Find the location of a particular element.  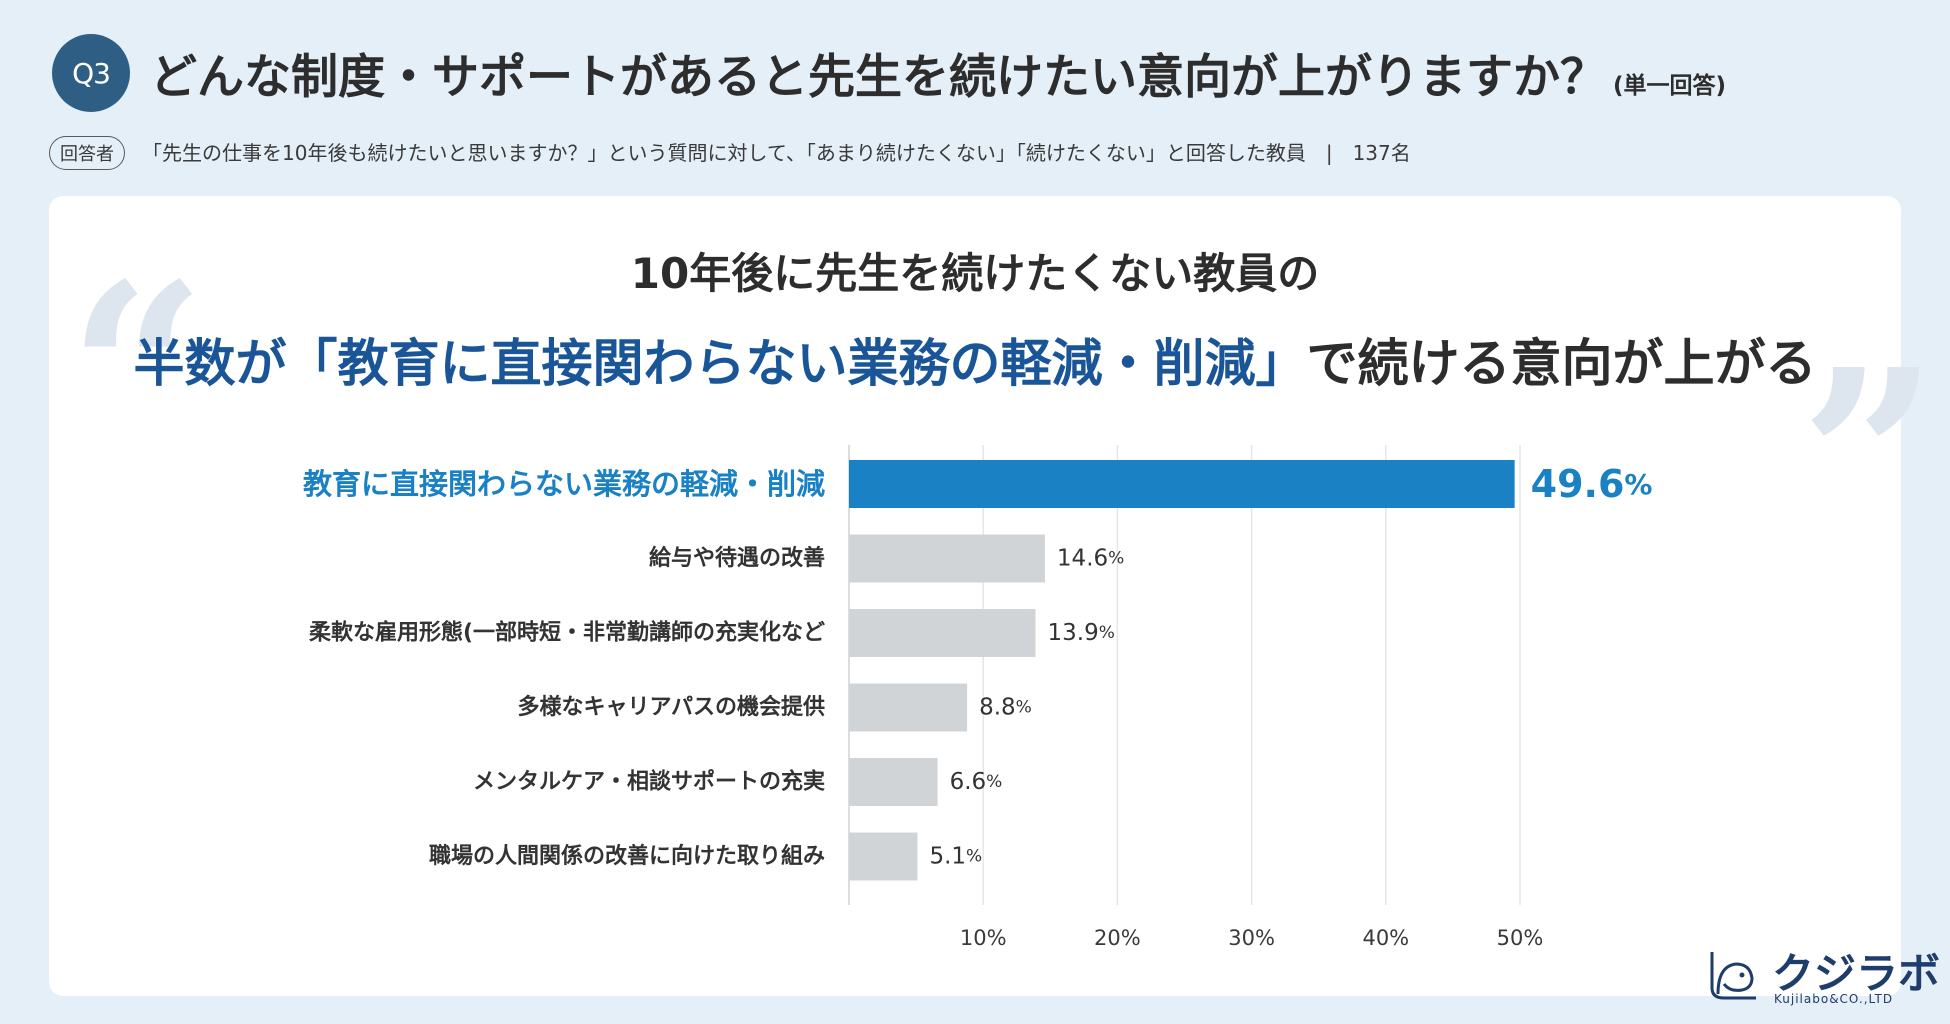

headline-line-2: 半数が「教育に直接関わらない業務の軽減・削減」で続ける意向が上がる is located at coordinates (975, 359).